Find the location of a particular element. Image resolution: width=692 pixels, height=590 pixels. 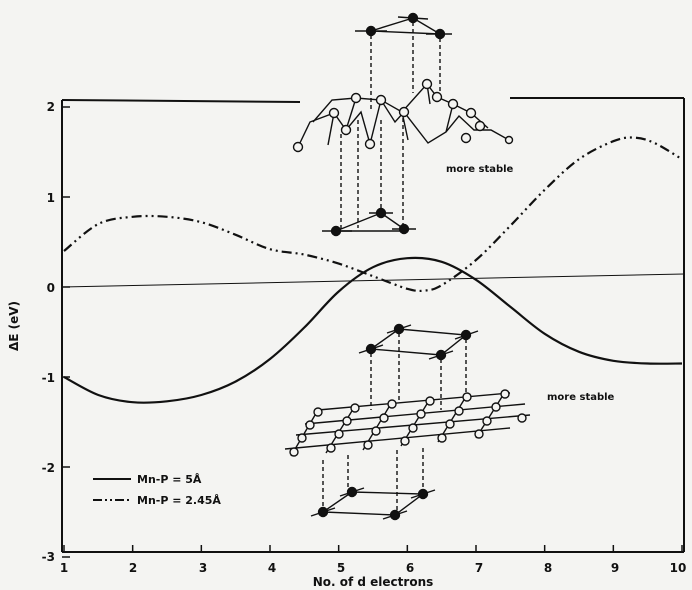

sheet-structure-diagram is located at coordinates (407, 422).